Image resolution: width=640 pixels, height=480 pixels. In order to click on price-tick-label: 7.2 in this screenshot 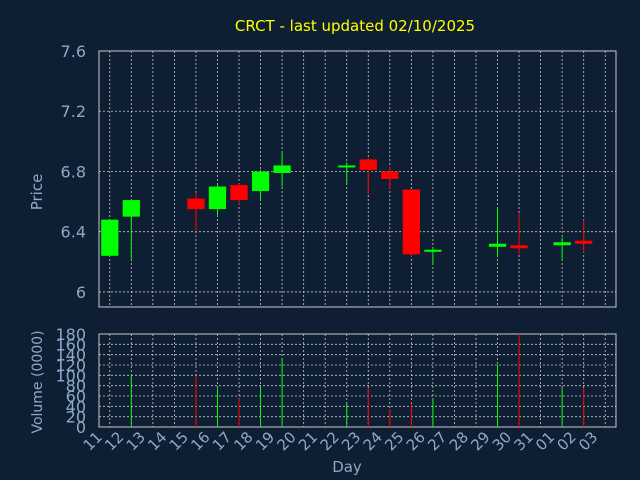, I will do `click(73, 111)`.